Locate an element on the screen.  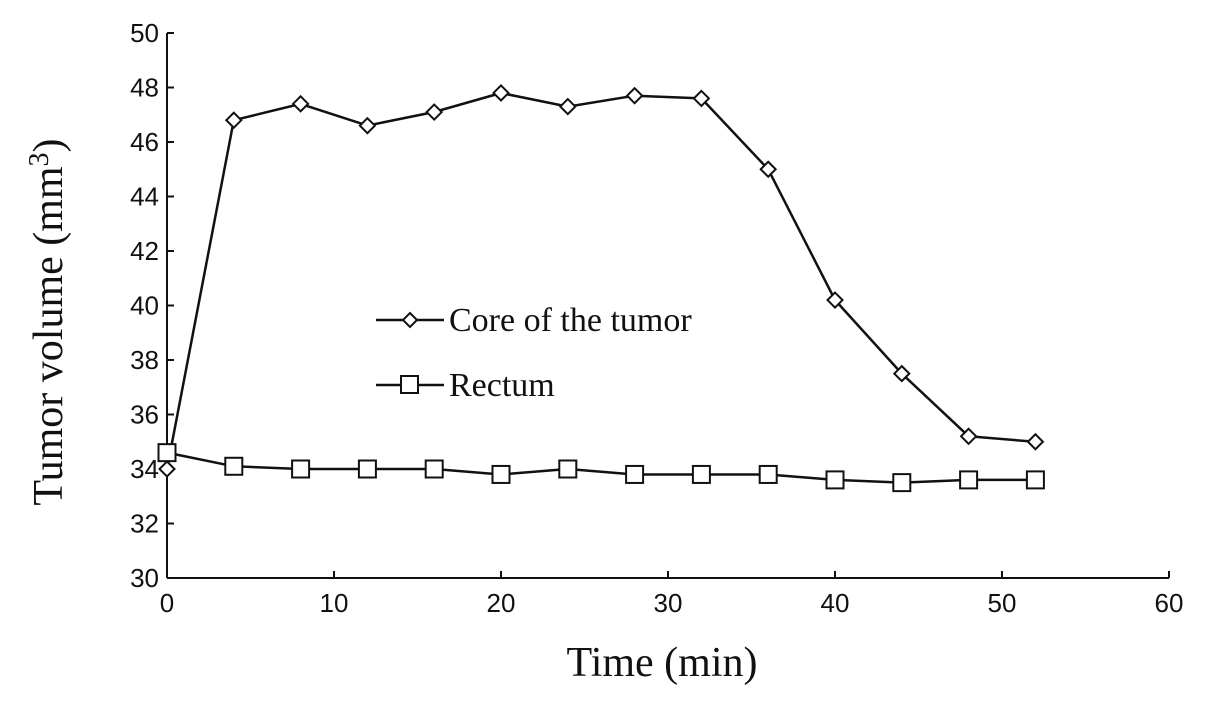
x-tick-label: 60 is located at coordinates (1169, 603).